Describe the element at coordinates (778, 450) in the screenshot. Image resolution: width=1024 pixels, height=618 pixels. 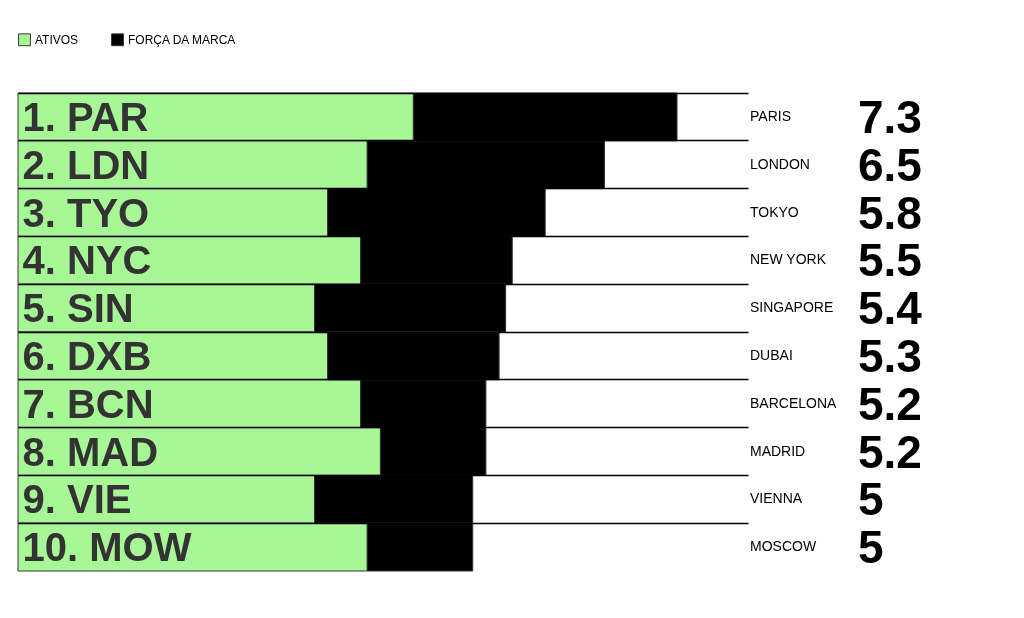
I see `text: MADRID` at that location.